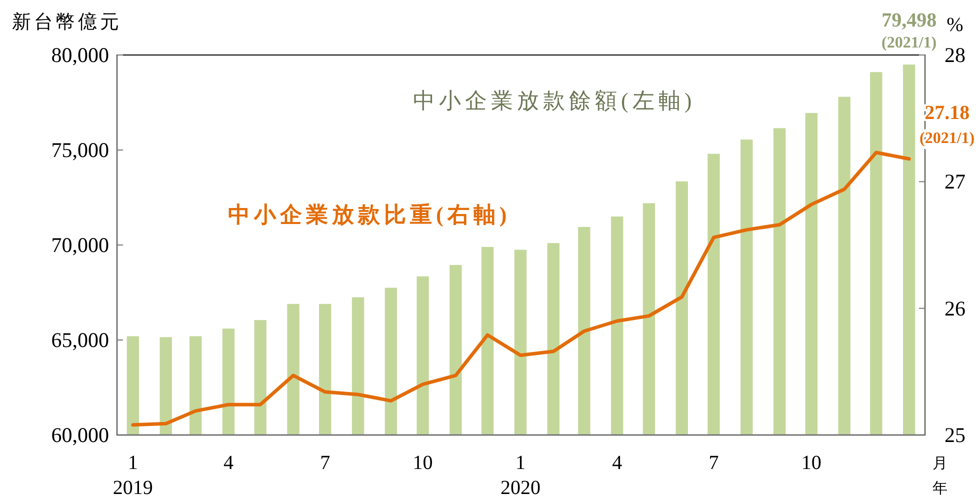 The image size is (979, 502). What do you see at coordinates (940, 476) in the screenshot?
I see `x-axis-title: 月年` at bounding box center [940, 476].